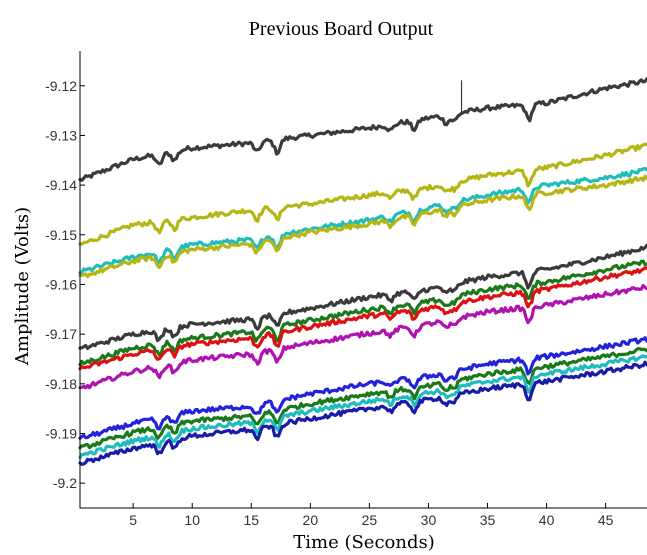  What do you see at coordinates (429, 520) in the screenshot?
I see `x-tick-label: 30` at bounding box center [429, 520].